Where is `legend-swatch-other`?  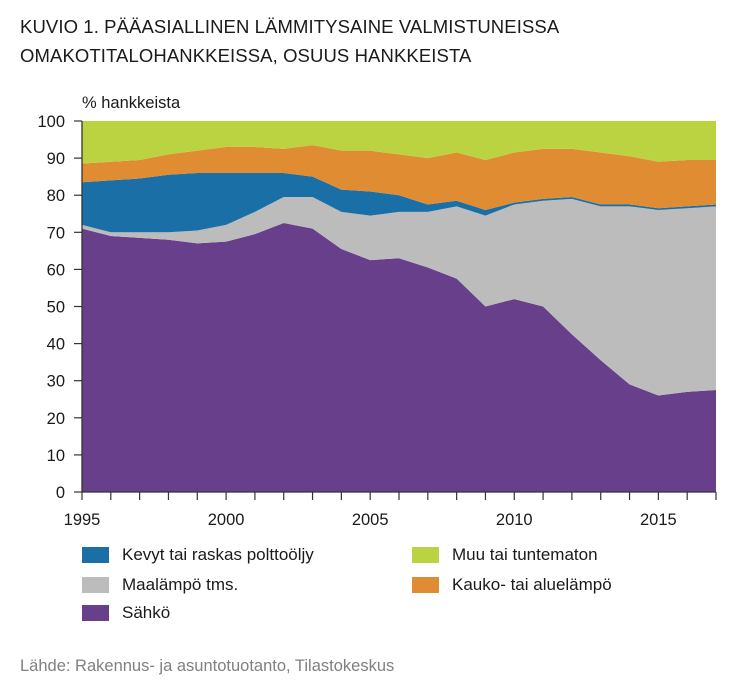 legend-swatch-other is located at coordinates (425, 555).